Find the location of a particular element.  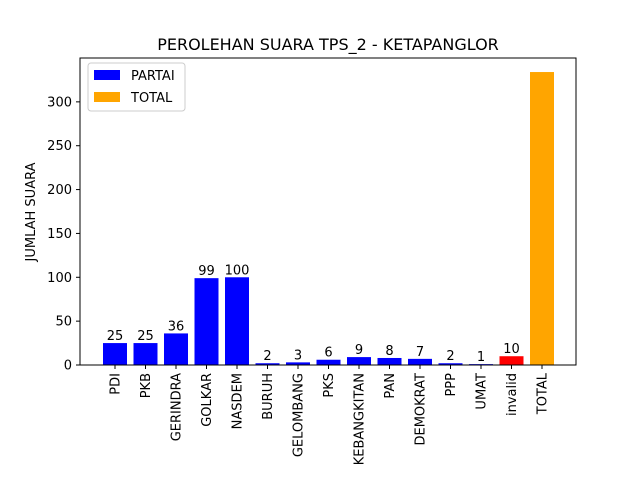

bar-buruh is located at coordinates (267, 364).